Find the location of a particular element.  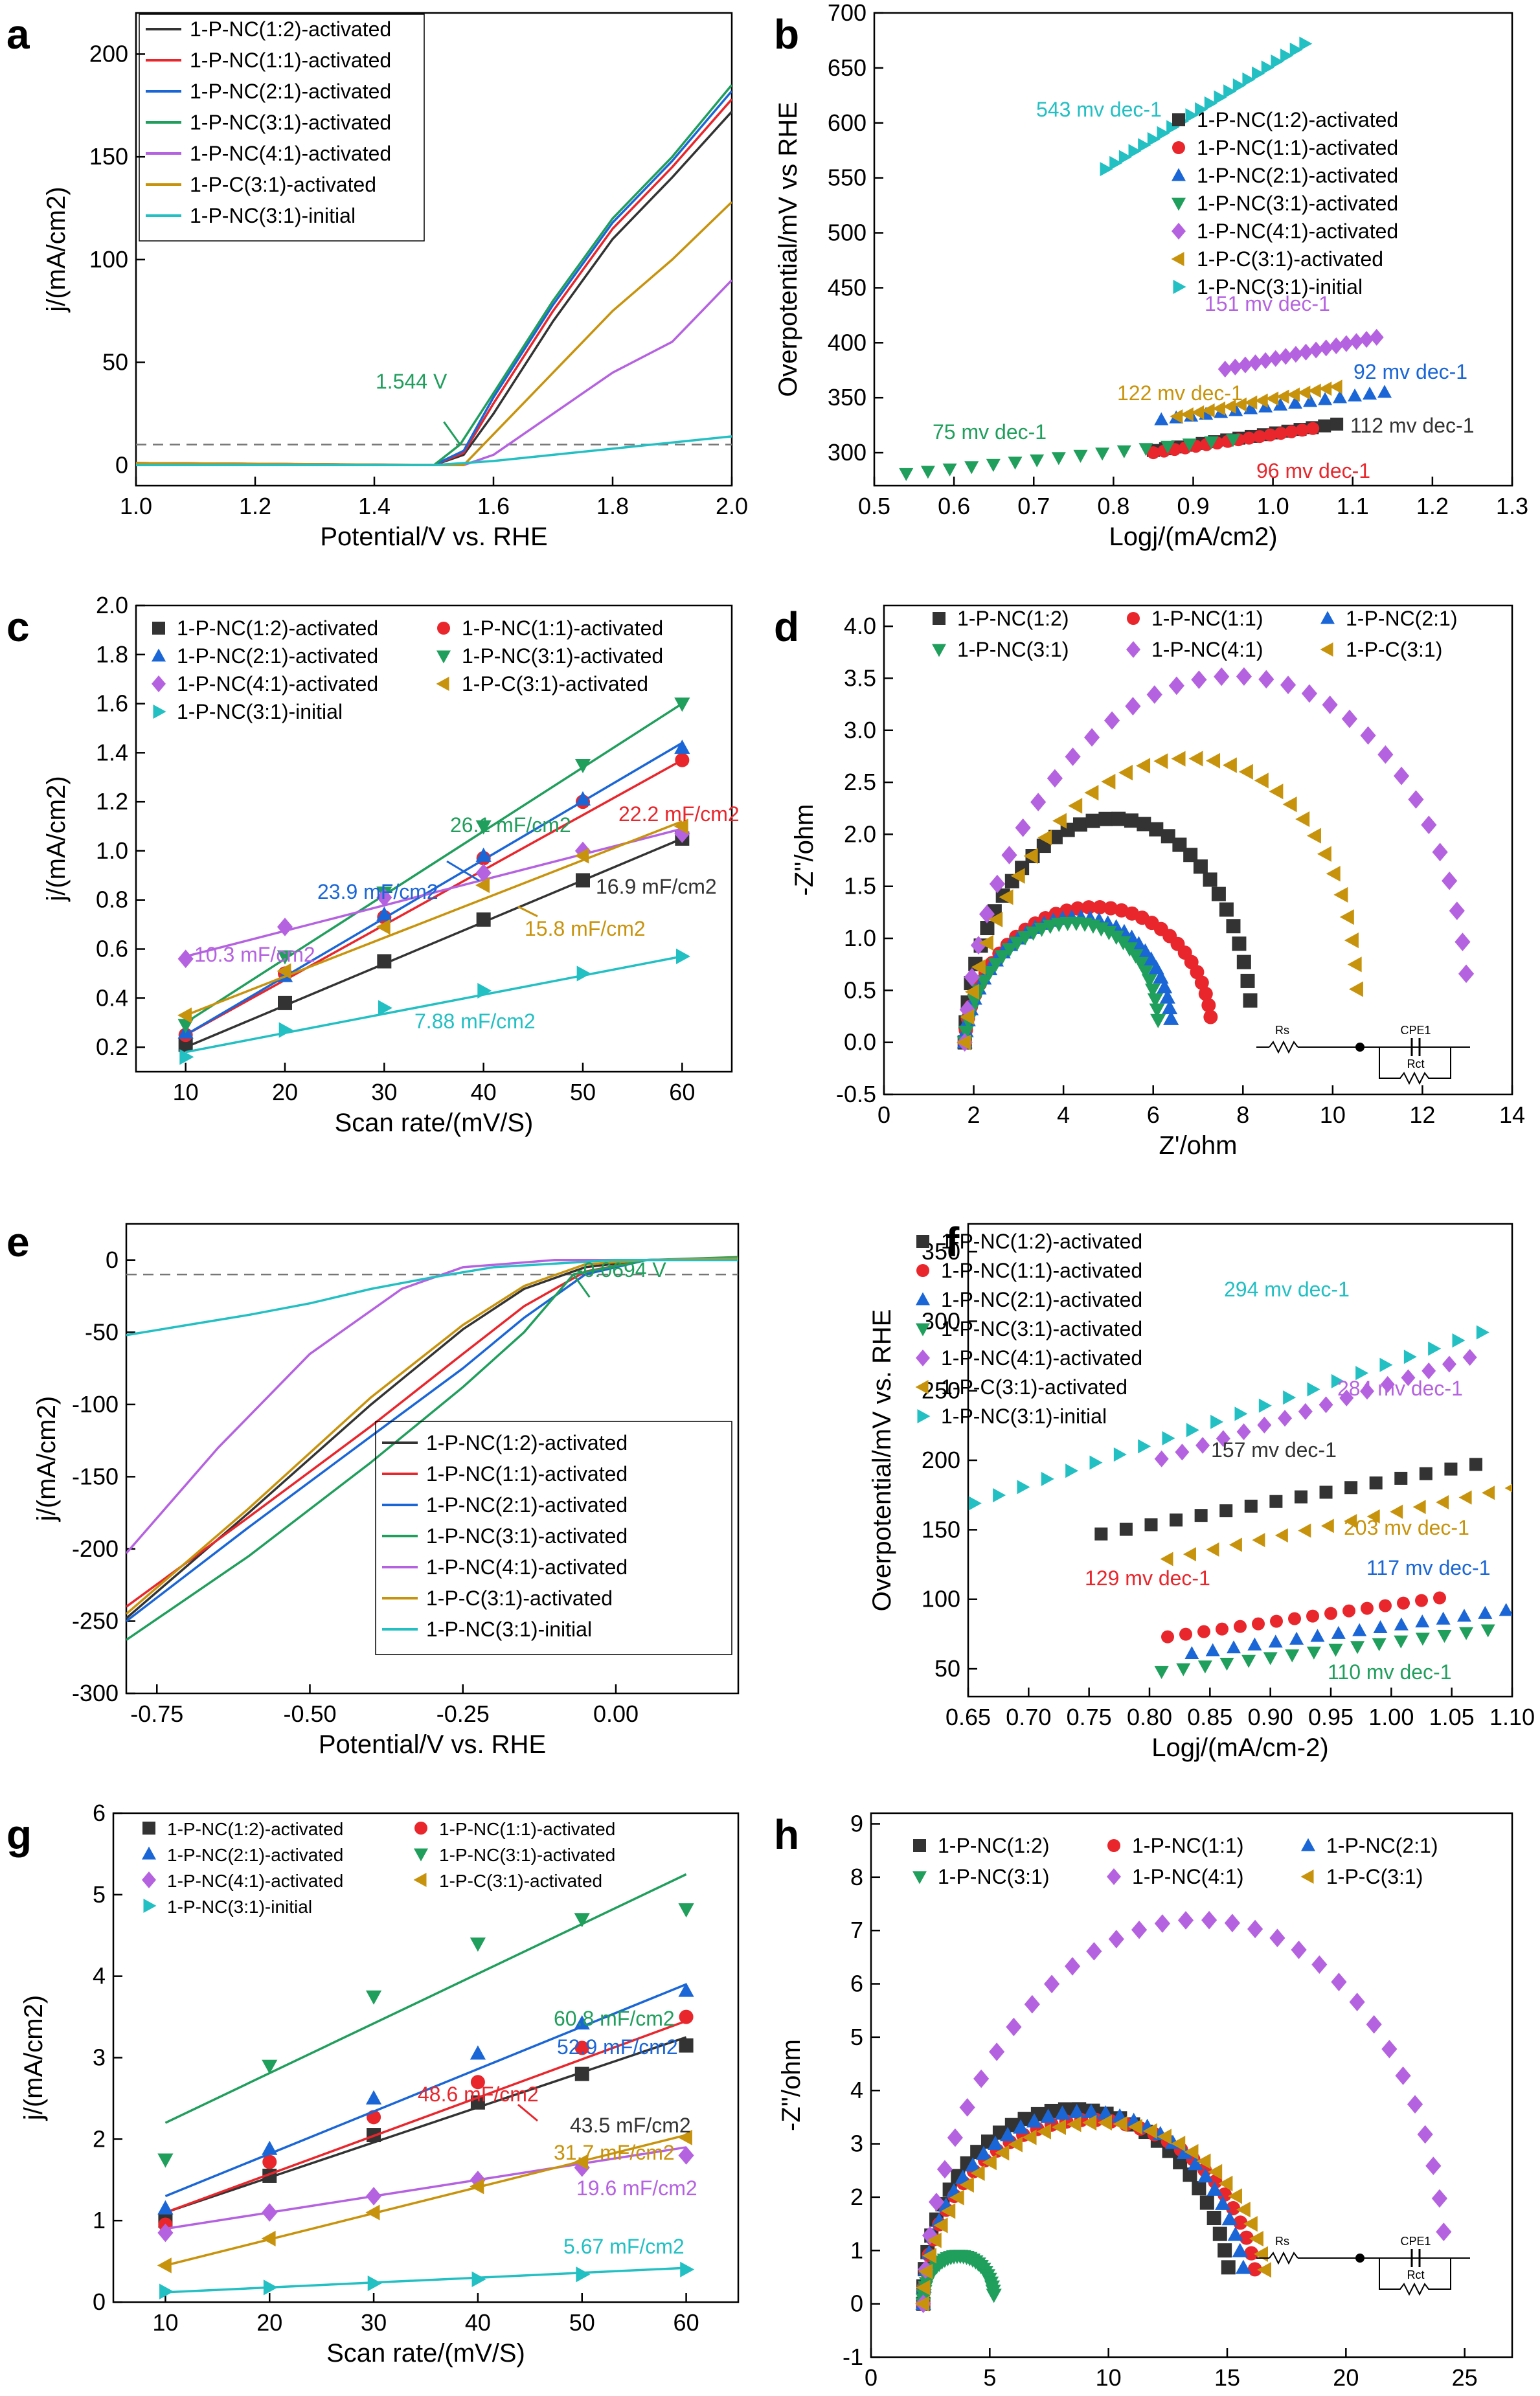

annotation-label: 43.5 mF/cm2 is located at coordinates (630, 2125).